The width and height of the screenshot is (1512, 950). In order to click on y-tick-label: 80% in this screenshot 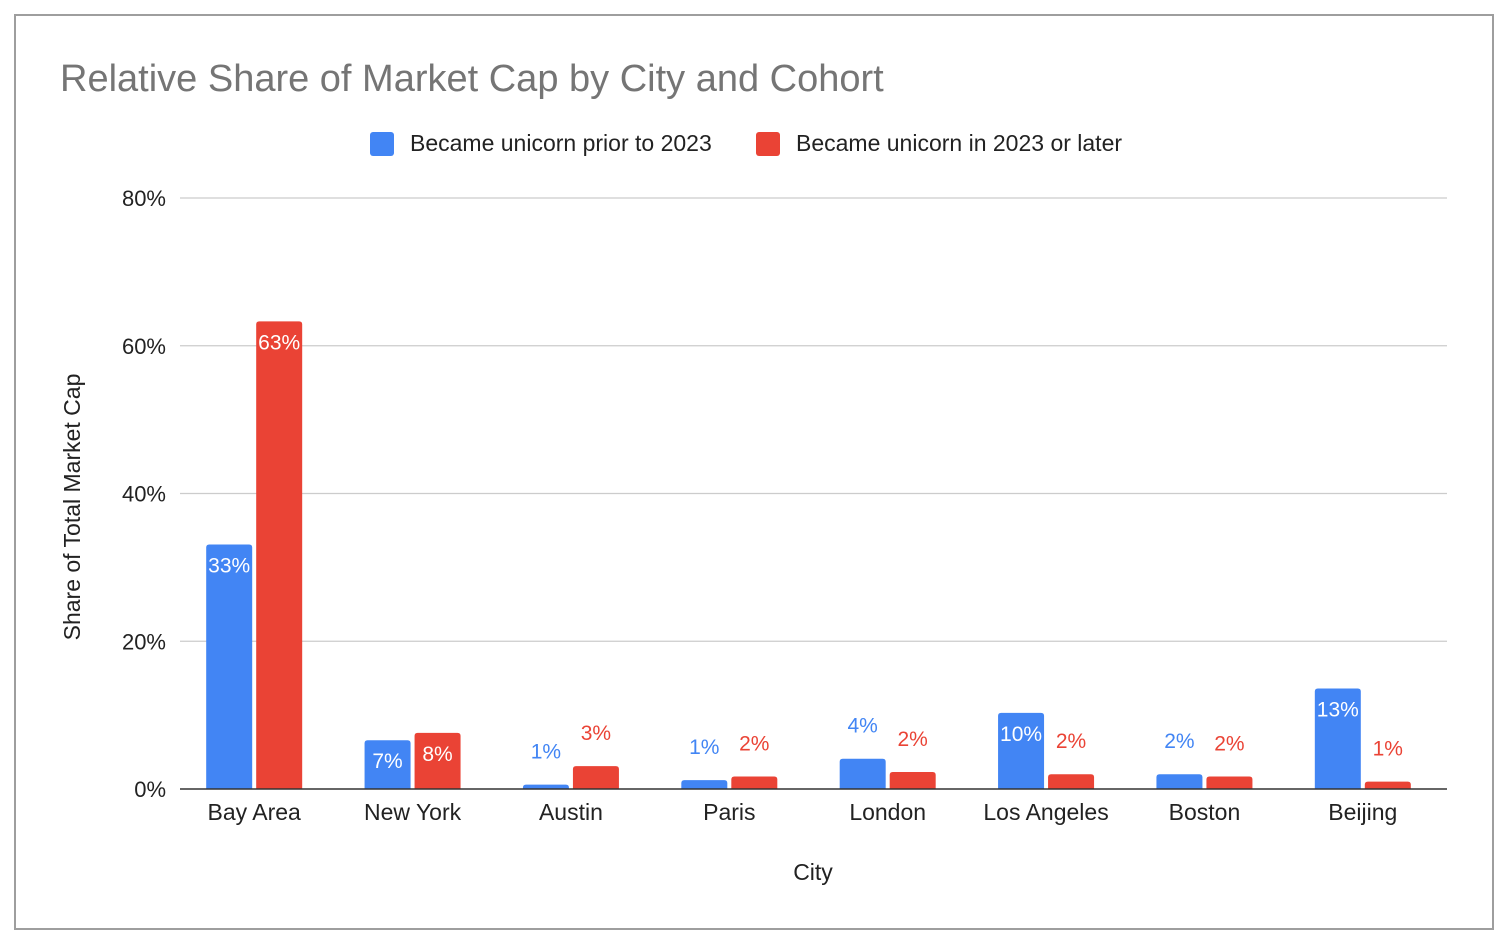, I will do `click(144, 198)`.